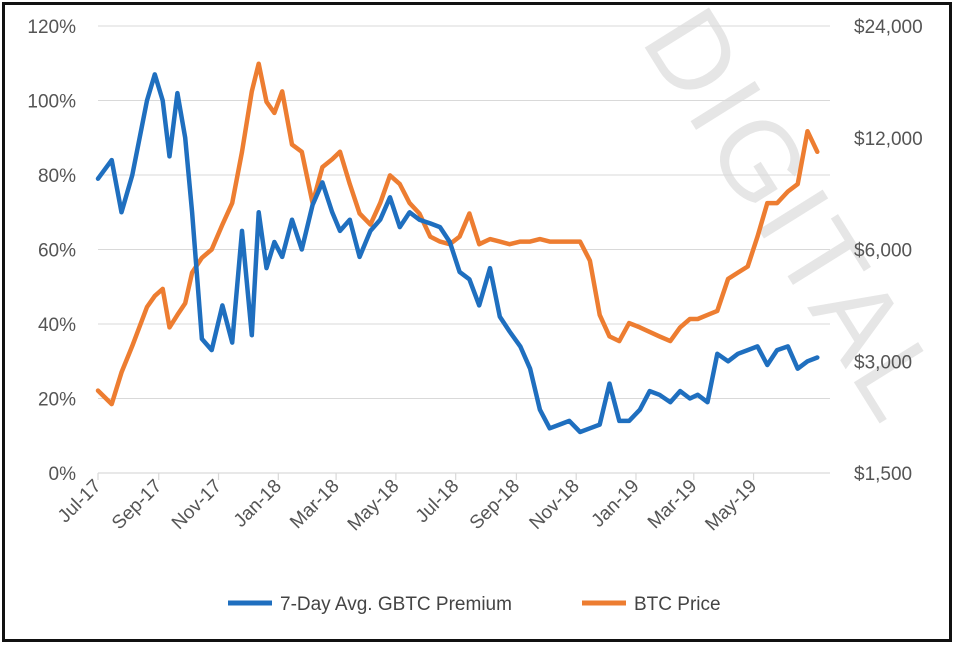  I want to click on right-tick-label: $6,000, so click(883, 251).